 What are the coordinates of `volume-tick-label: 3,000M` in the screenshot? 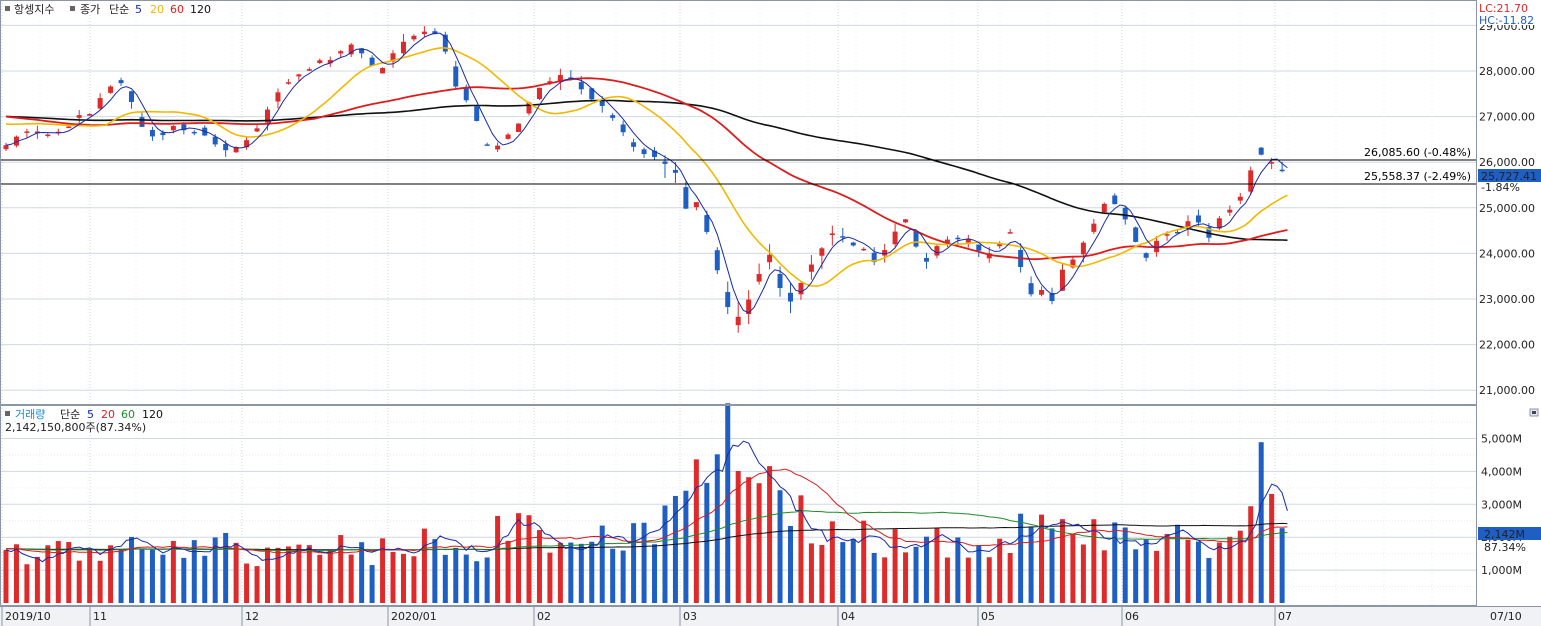 It's located at (1501, 504).